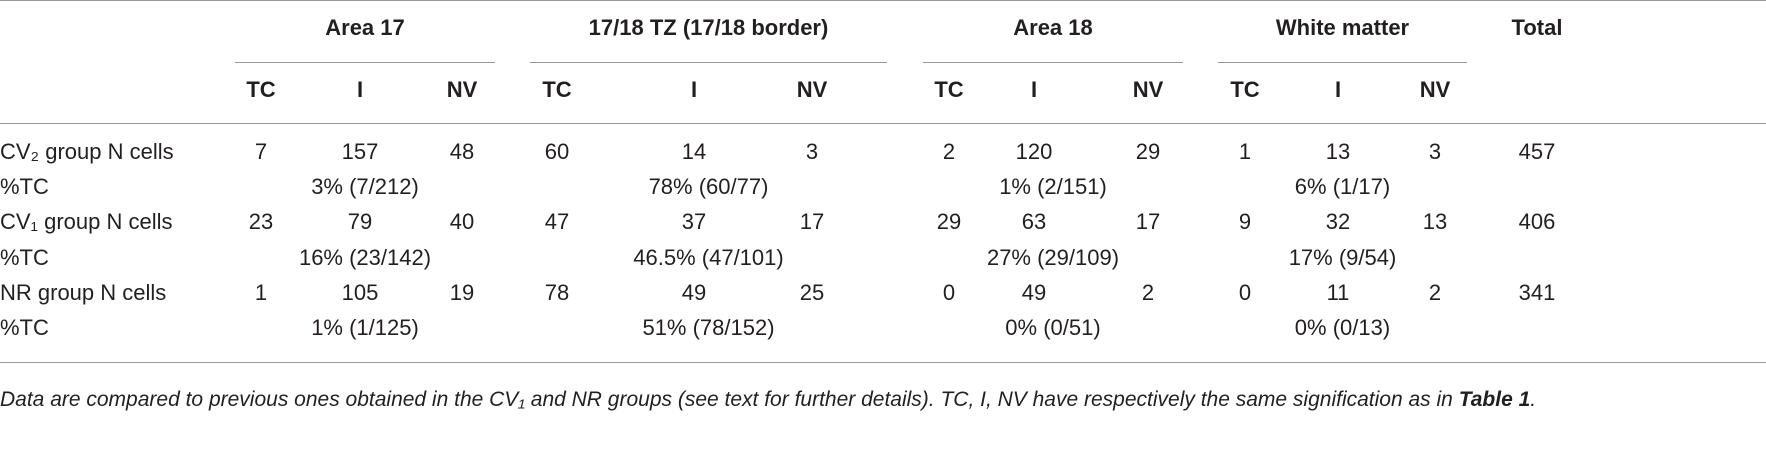  What do you see at coordinates (1053, 327) in the screenshot?
I see `span-cell: 0% (0/51)` at bounding box center [1053, 327].